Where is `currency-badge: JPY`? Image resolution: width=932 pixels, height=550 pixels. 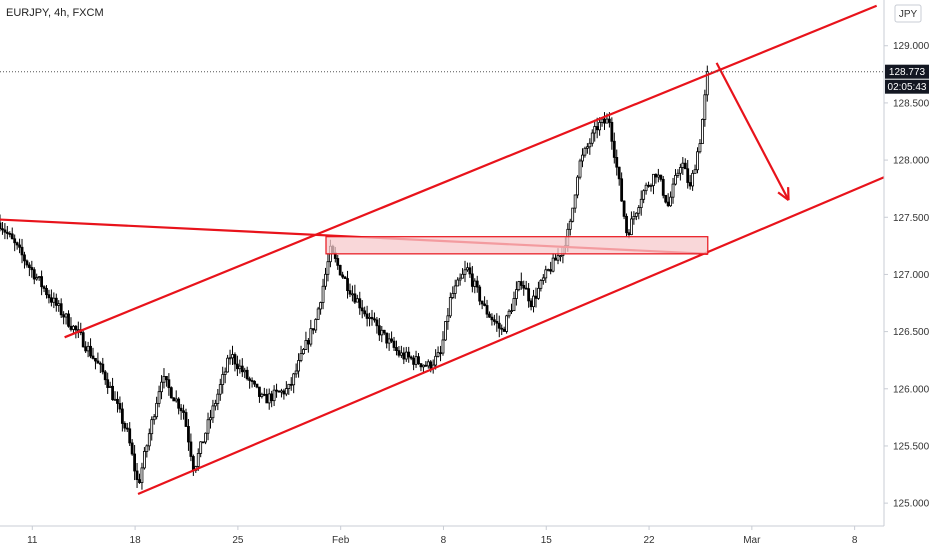
currency-badge: JPY is located at coordinates (908, 13).